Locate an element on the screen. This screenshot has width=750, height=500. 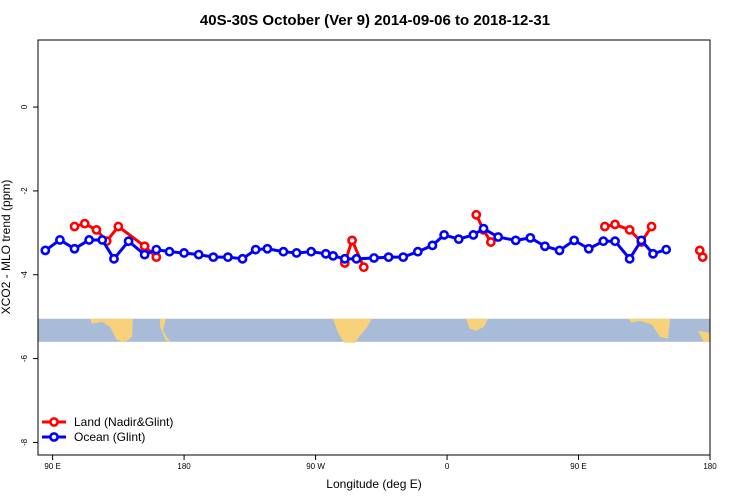
x-tick-label: 90 W is located at coordinates (315, 466).